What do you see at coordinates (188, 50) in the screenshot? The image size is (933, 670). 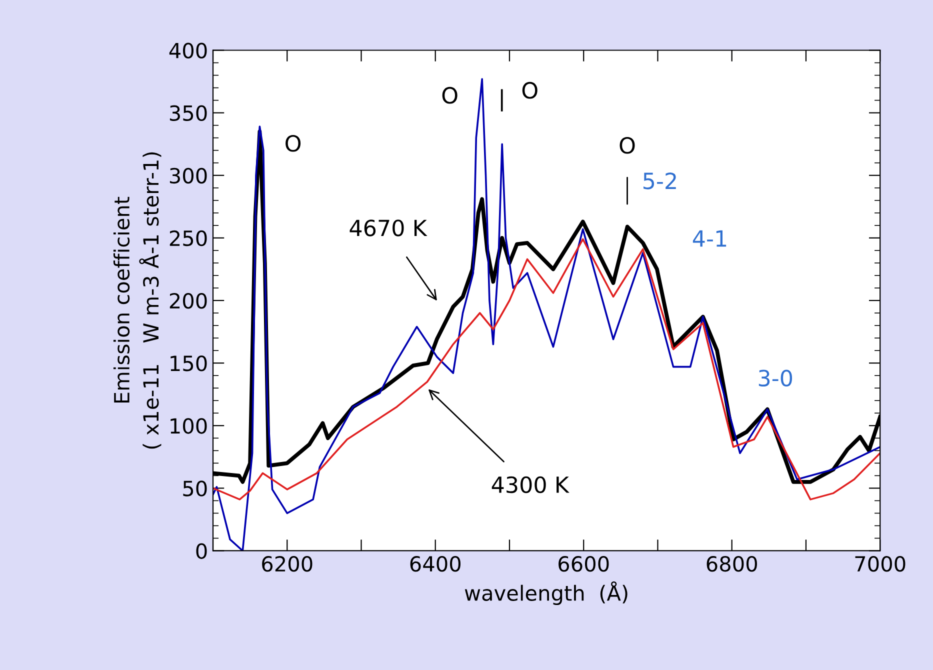 I see `y-tick-label: 400` at bounding box center [188, 50].